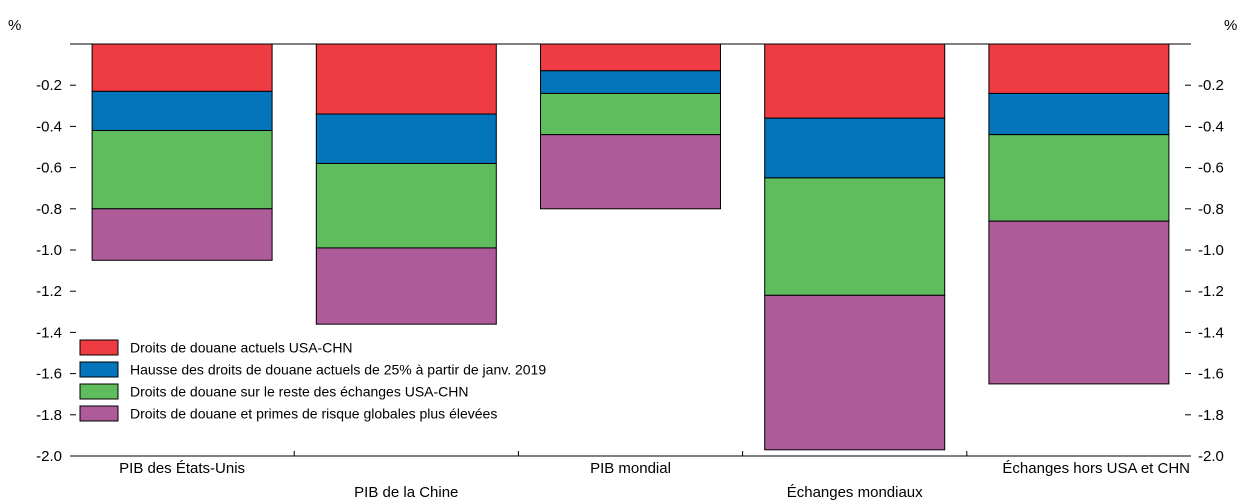 This screenshot has height=501, width=1251. I want to click on y-tick-label-left: -1.0, so click(49, 250).